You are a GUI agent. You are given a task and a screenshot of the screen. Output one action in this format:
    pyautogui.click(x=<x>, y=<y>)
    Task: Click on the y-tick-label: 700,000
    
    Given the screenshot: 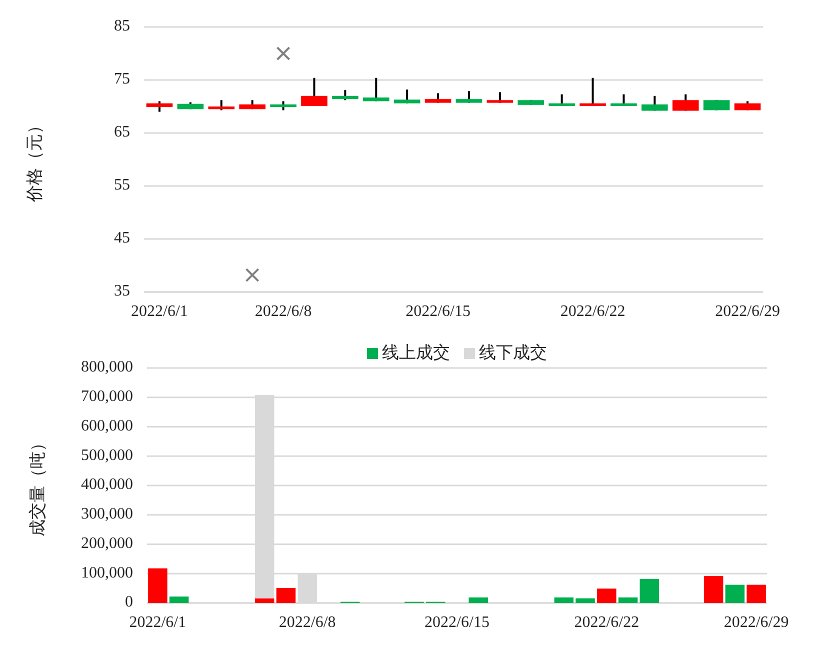 What is the action you would take?
    pyautogui.click(x=107, y=397)
    